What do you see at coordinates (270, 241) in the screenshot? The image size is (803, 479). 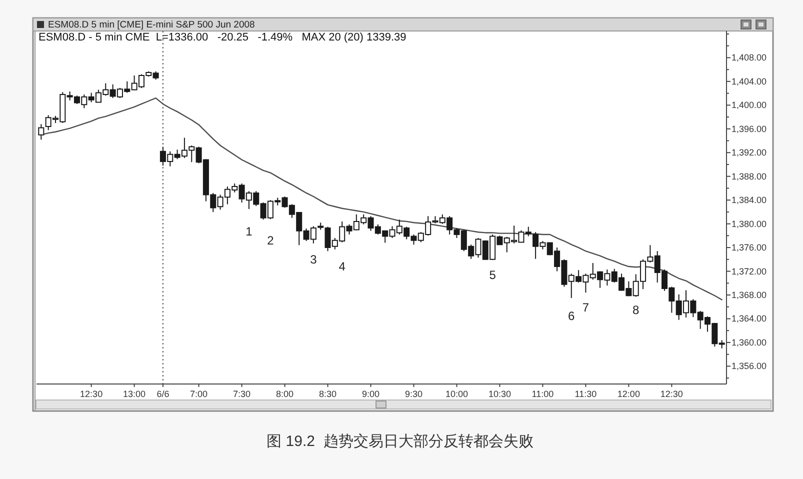 I see `annotation: 2` at bounding box center [270, 241].